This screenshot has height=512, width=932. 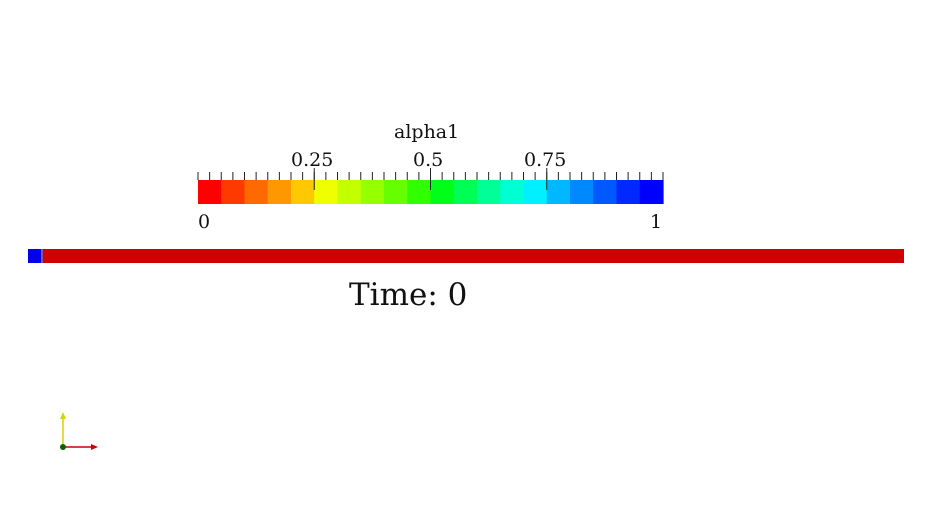 What do you see at coordinates (34, 256) in the screenshot?
I see `domain-left-cell` at bounding box center [34, 256].